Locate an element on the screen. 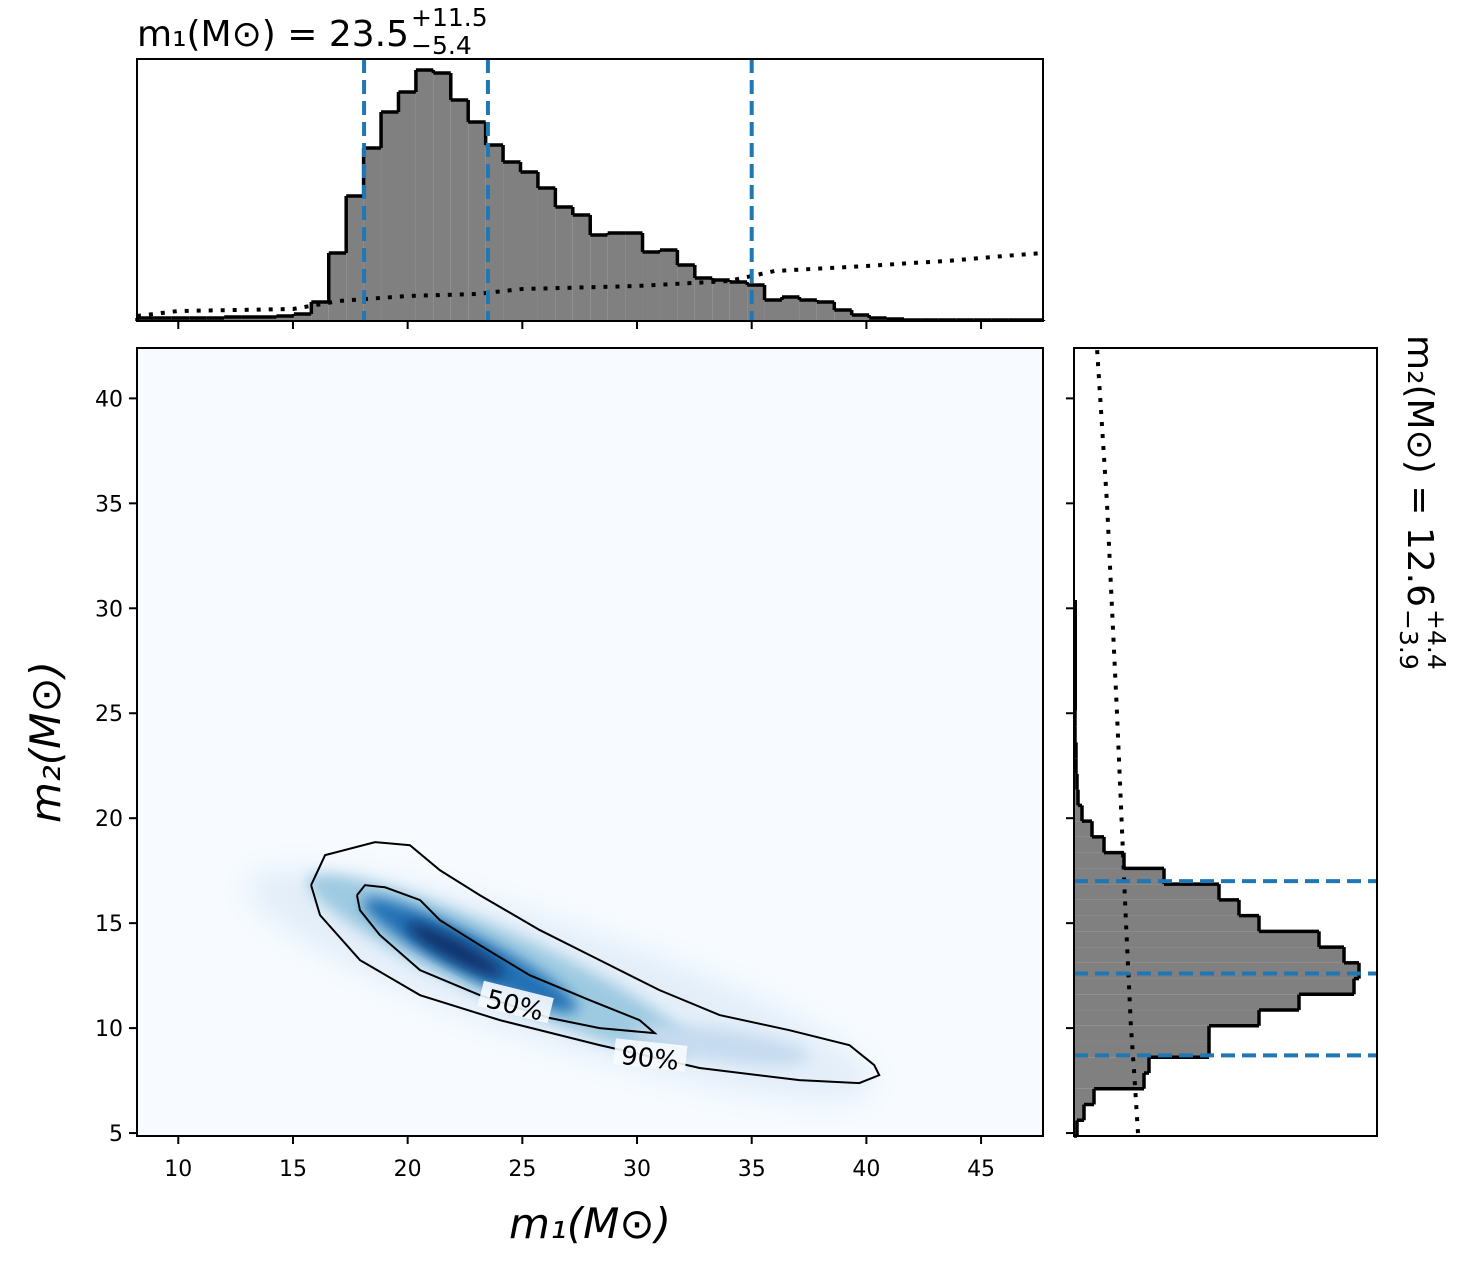 The image size is (1464, 1266). y-tick-label: 40 is located at coordinates (109, 399).